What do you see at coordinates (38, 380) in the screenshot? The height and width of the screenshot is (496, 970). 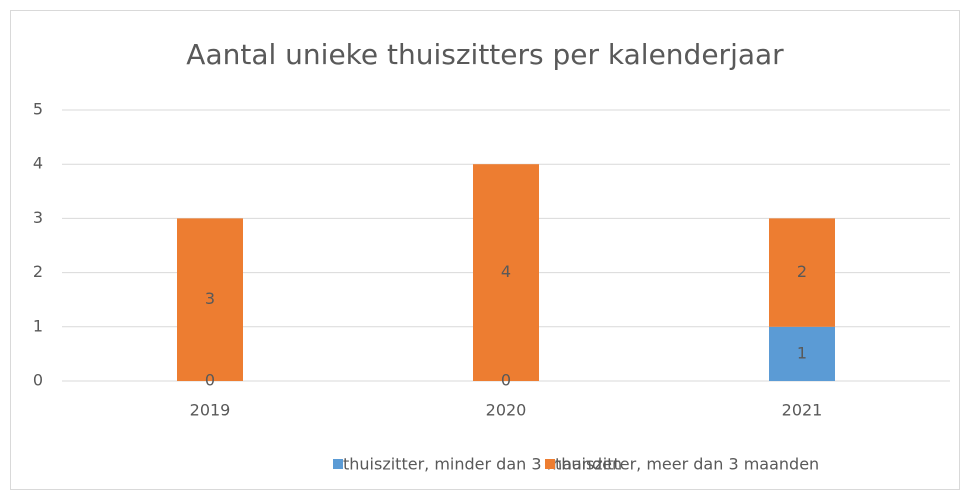 I see `y-tick-label: 0` at bounding box center [38, 380].